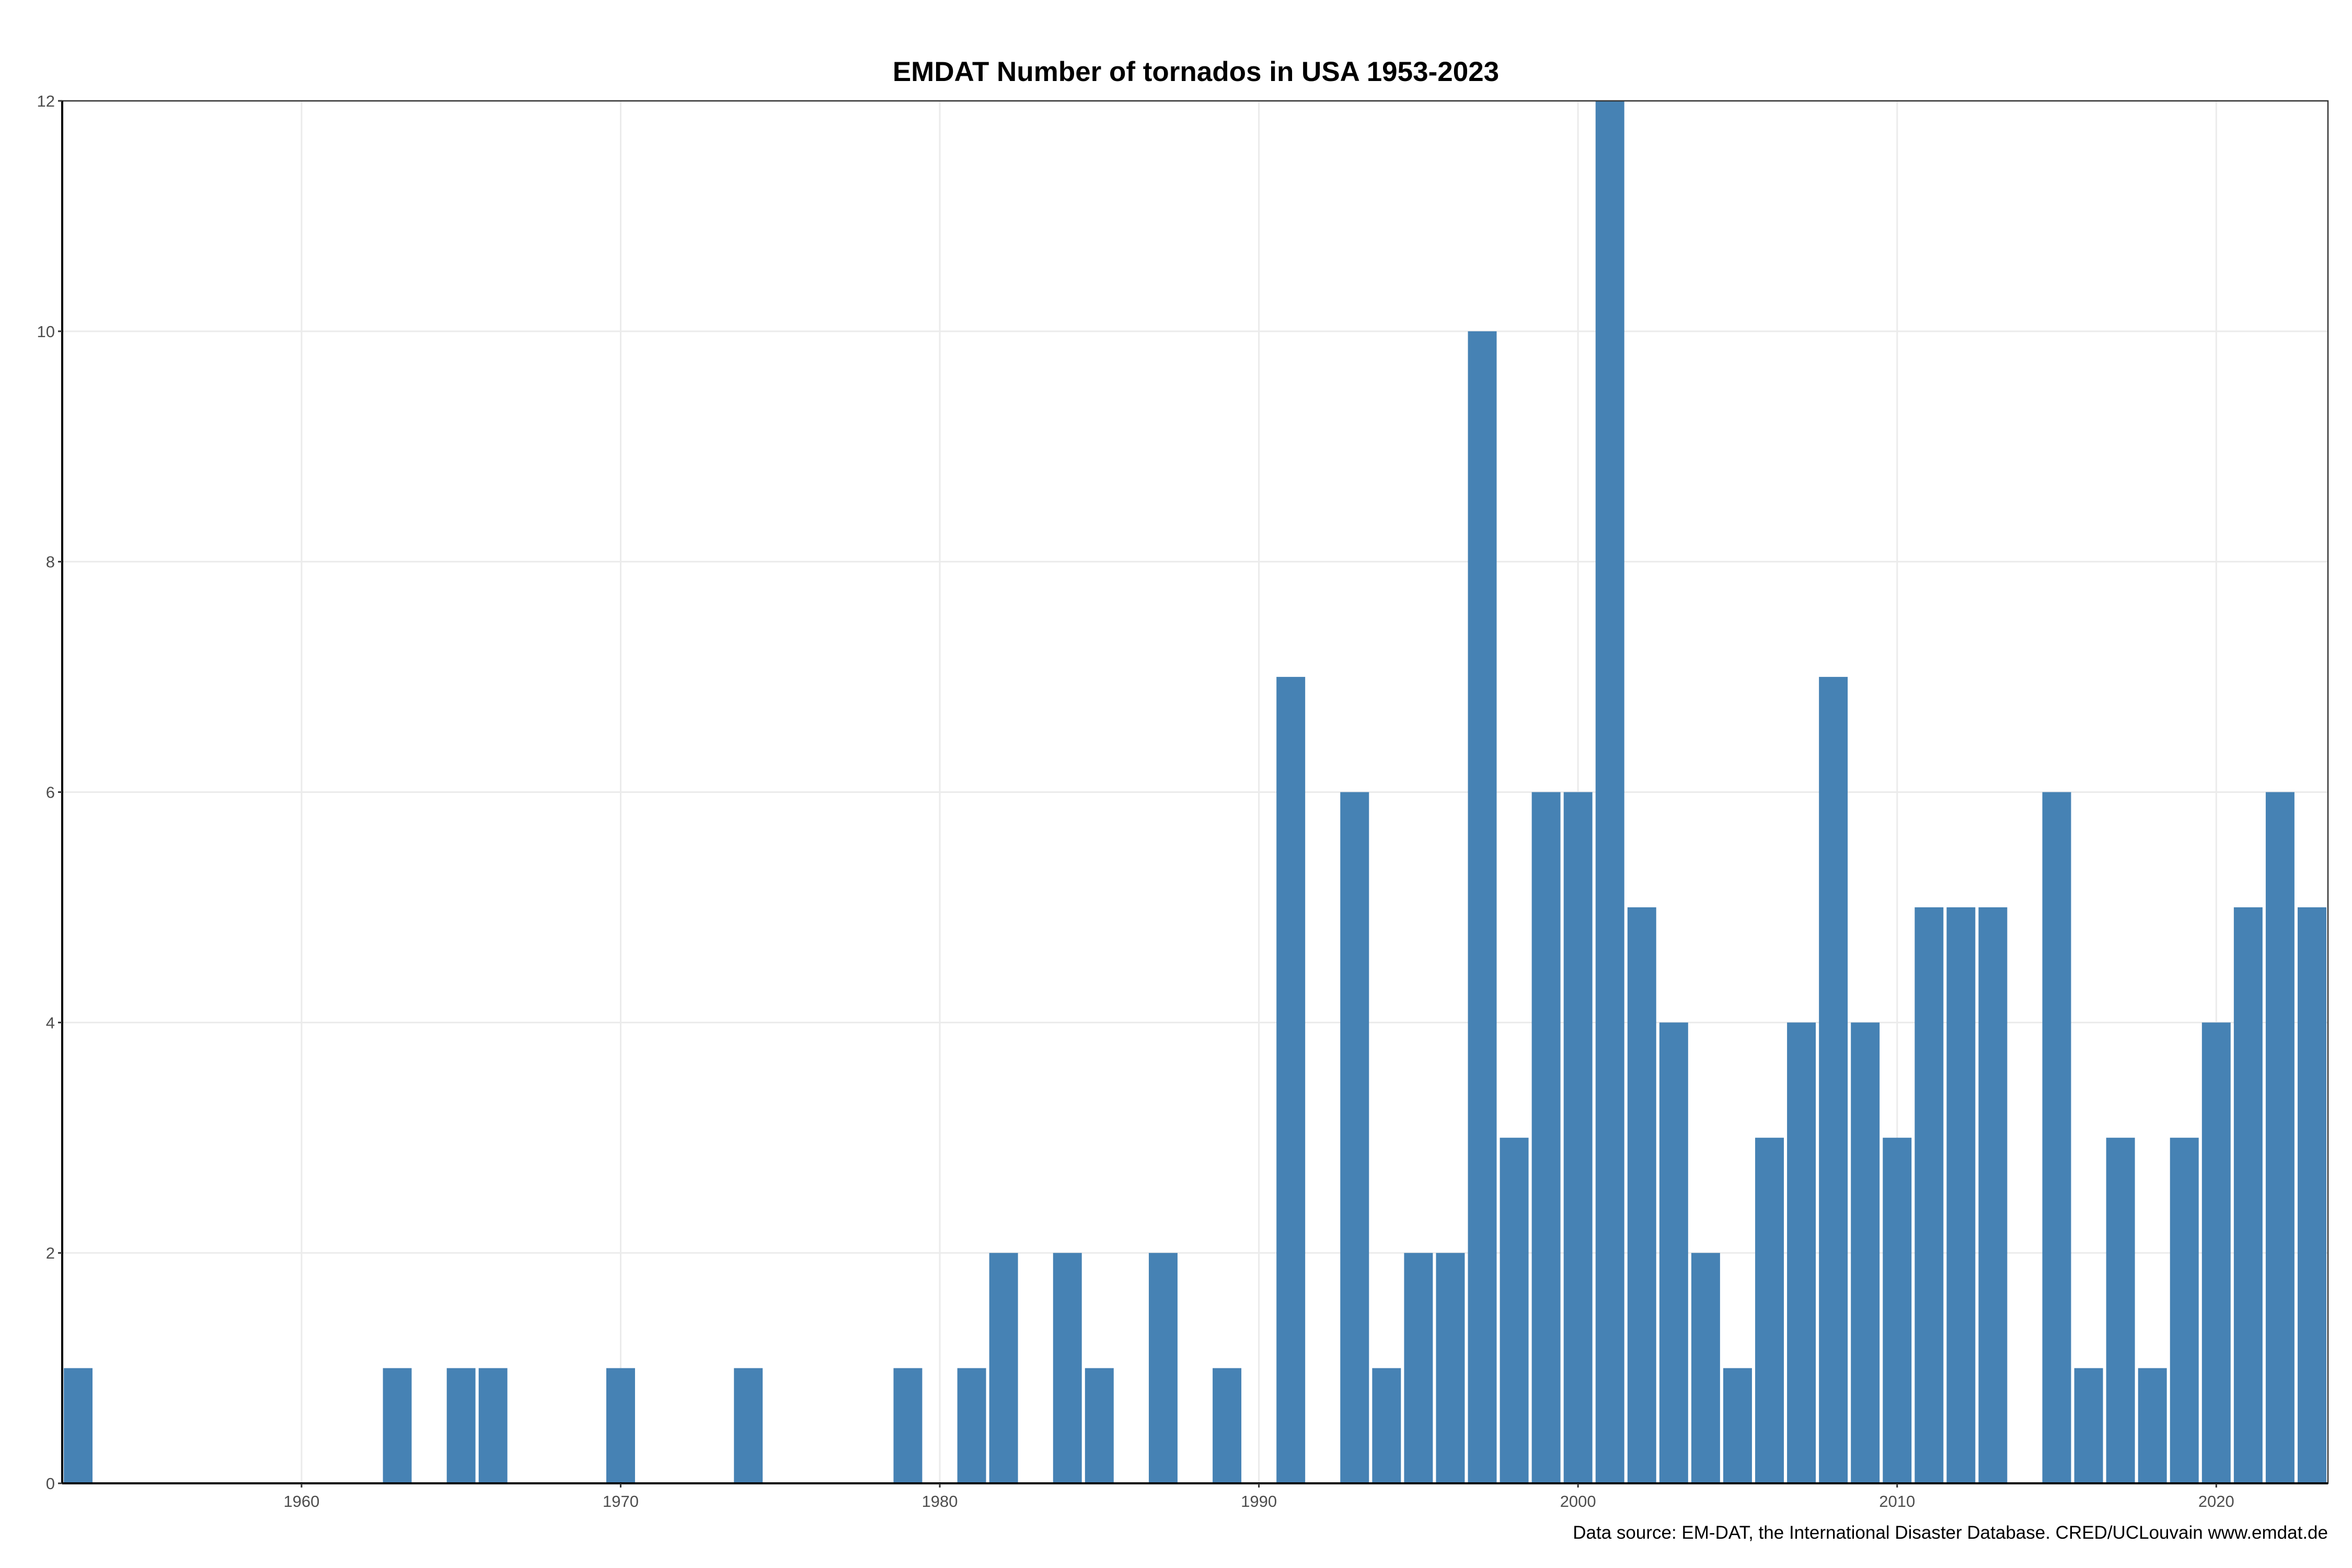  Describe the element at coordinates (1993, 1195) in the screenshot. I see `bar-2013` at that location.